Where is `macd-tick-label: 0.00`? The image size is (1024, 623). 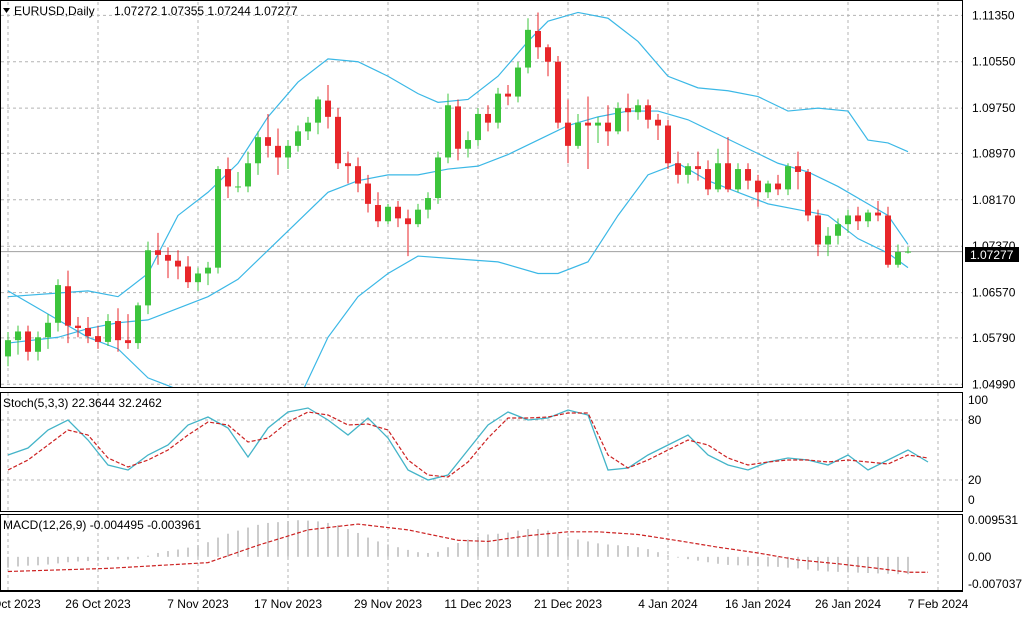 macd-tick-label: 0.00 is located at coordinates (980, 557).